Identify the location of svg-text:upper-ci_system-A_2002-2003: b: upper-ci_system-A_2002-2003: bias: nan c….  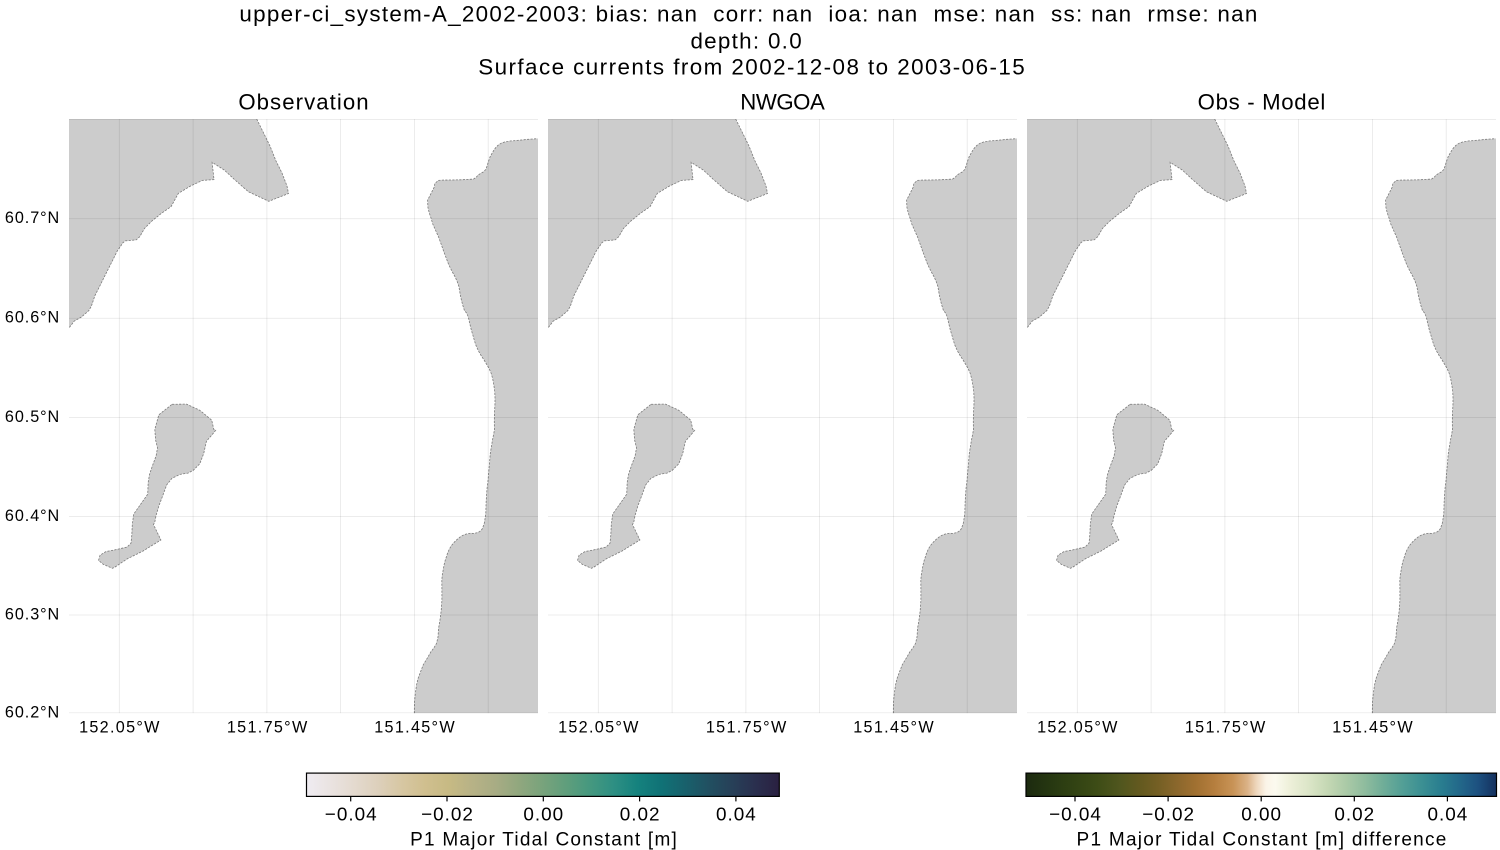
(748, 13).